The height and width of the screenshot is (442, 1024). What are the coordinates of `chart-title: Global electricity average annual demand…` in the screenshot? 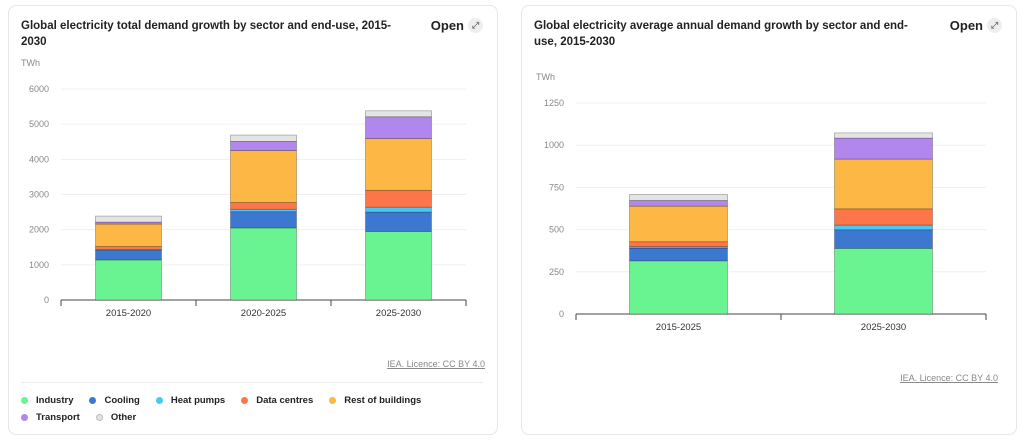 It's located at (721, 34).